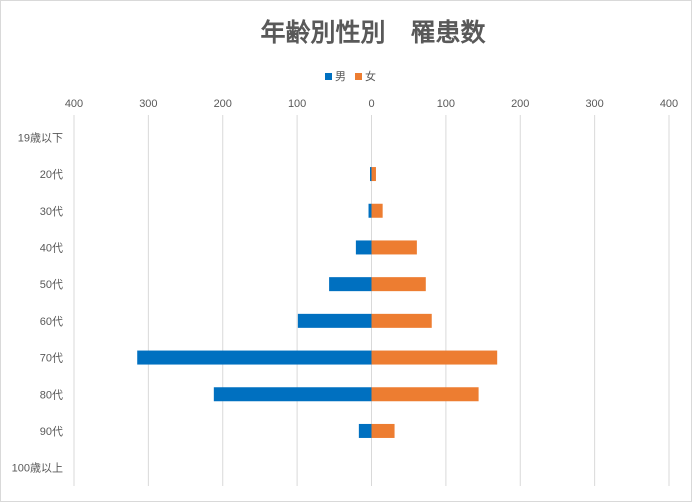  What do you see at coordinates (51, 394) in the screenshot?
I see `y-tick-label: 80代` at bounding box center [51, 394].